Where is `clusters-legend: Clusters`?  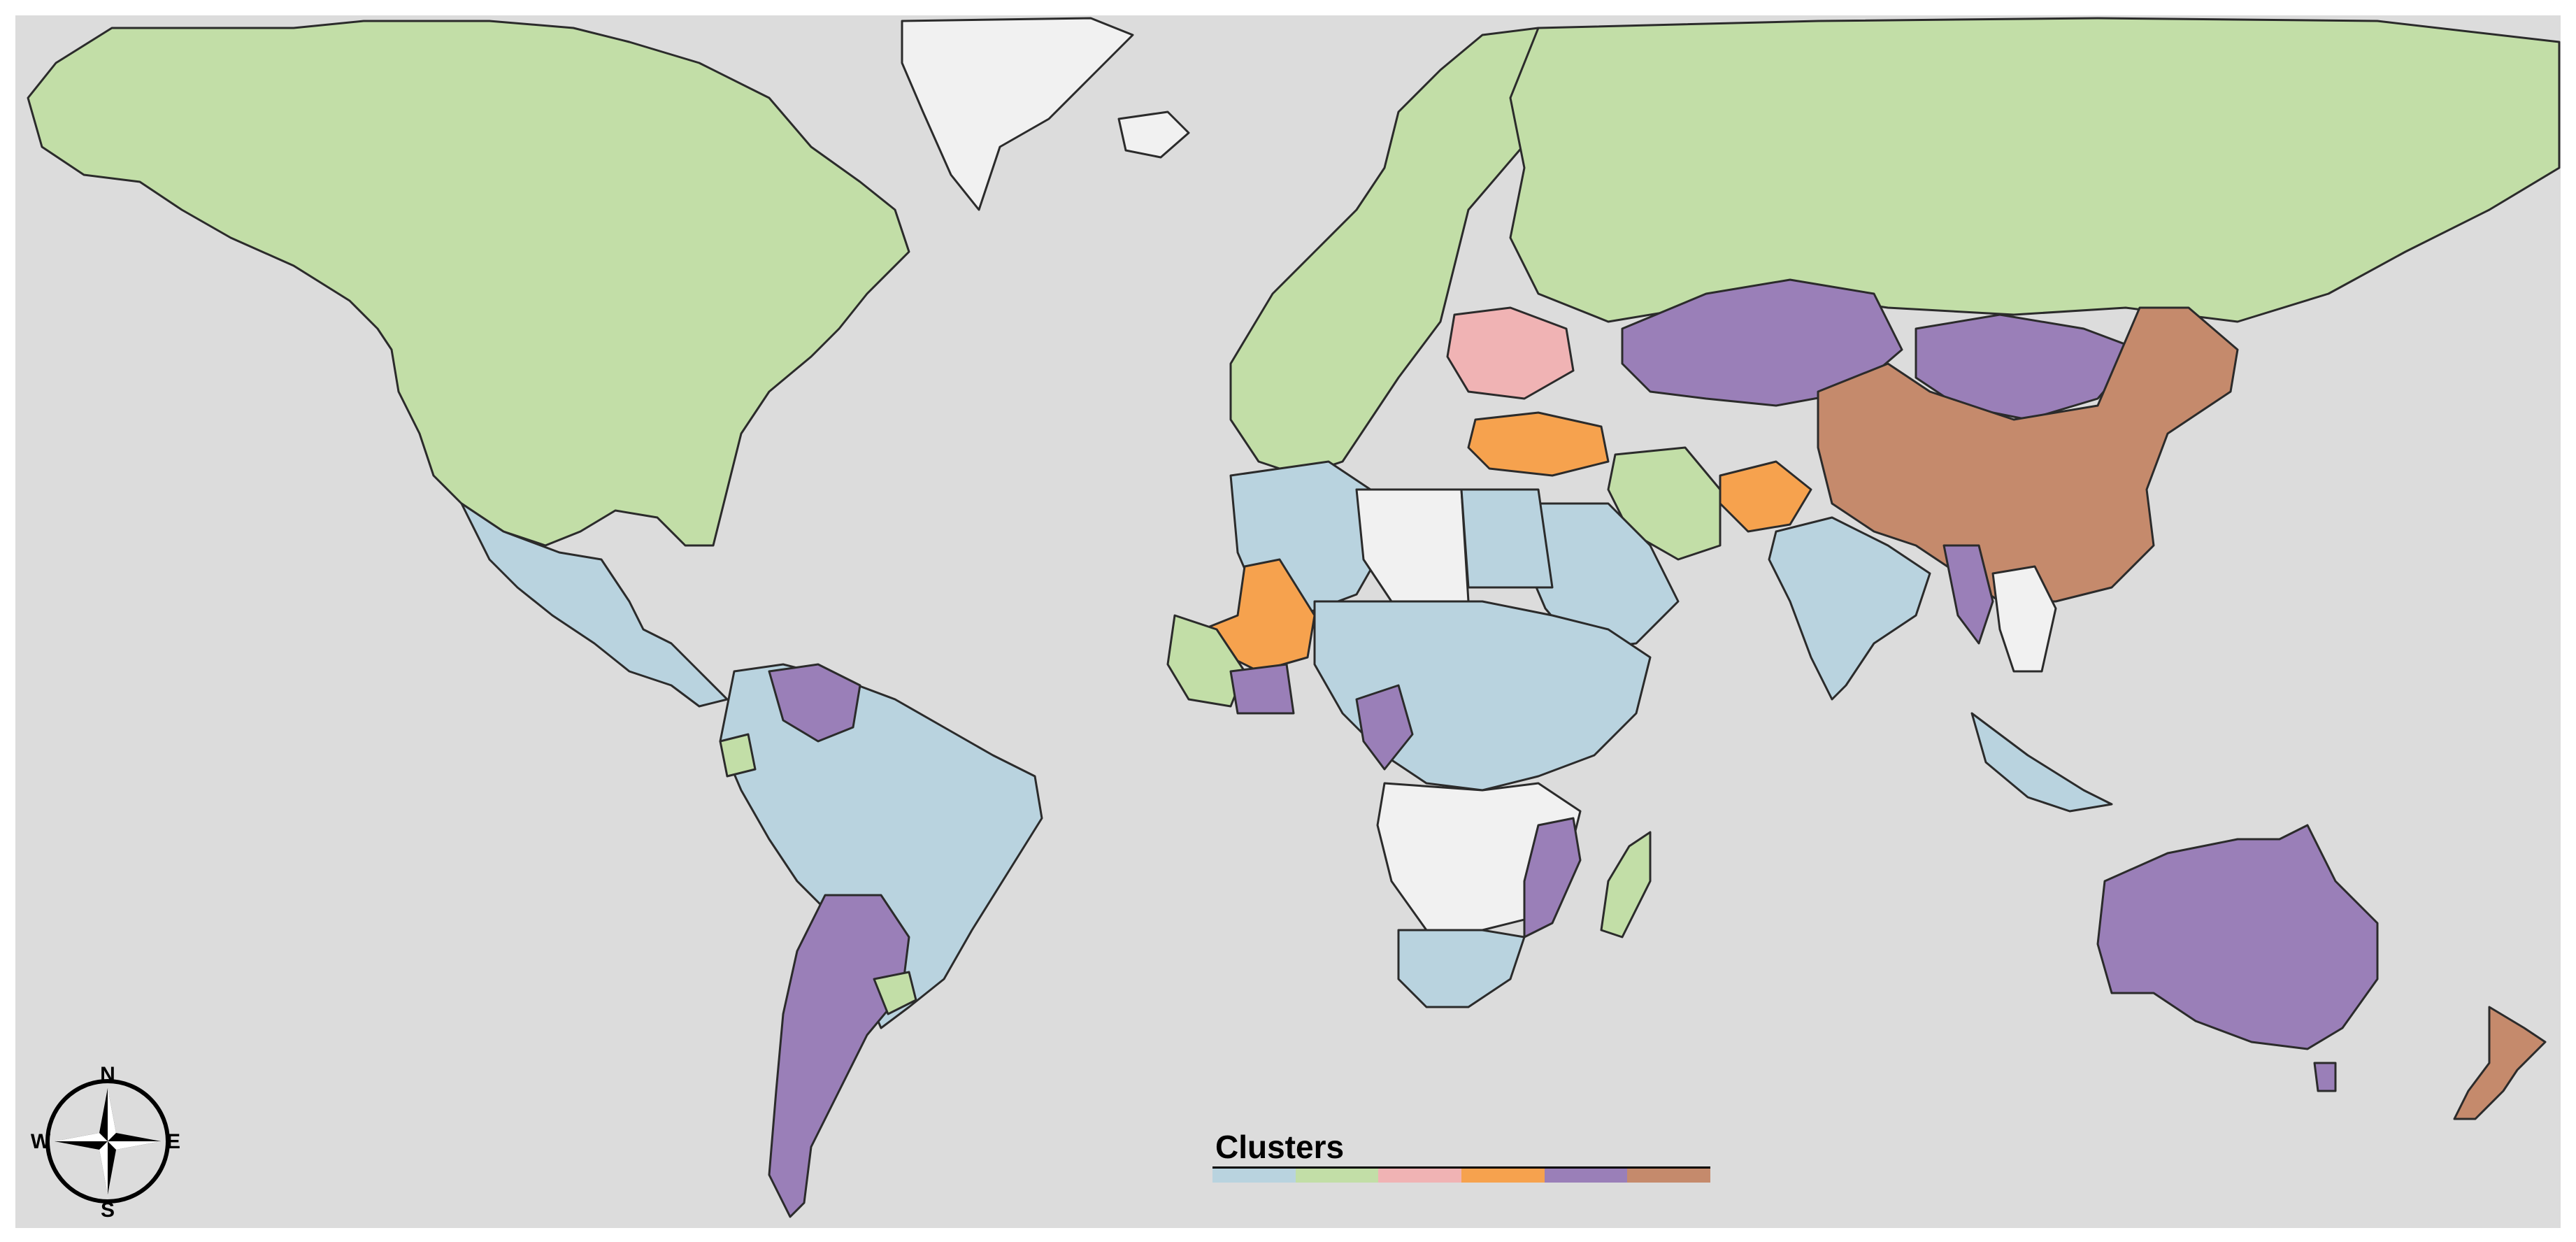 clusters-legend: Clusters is located at coordinates (1461, 1155).